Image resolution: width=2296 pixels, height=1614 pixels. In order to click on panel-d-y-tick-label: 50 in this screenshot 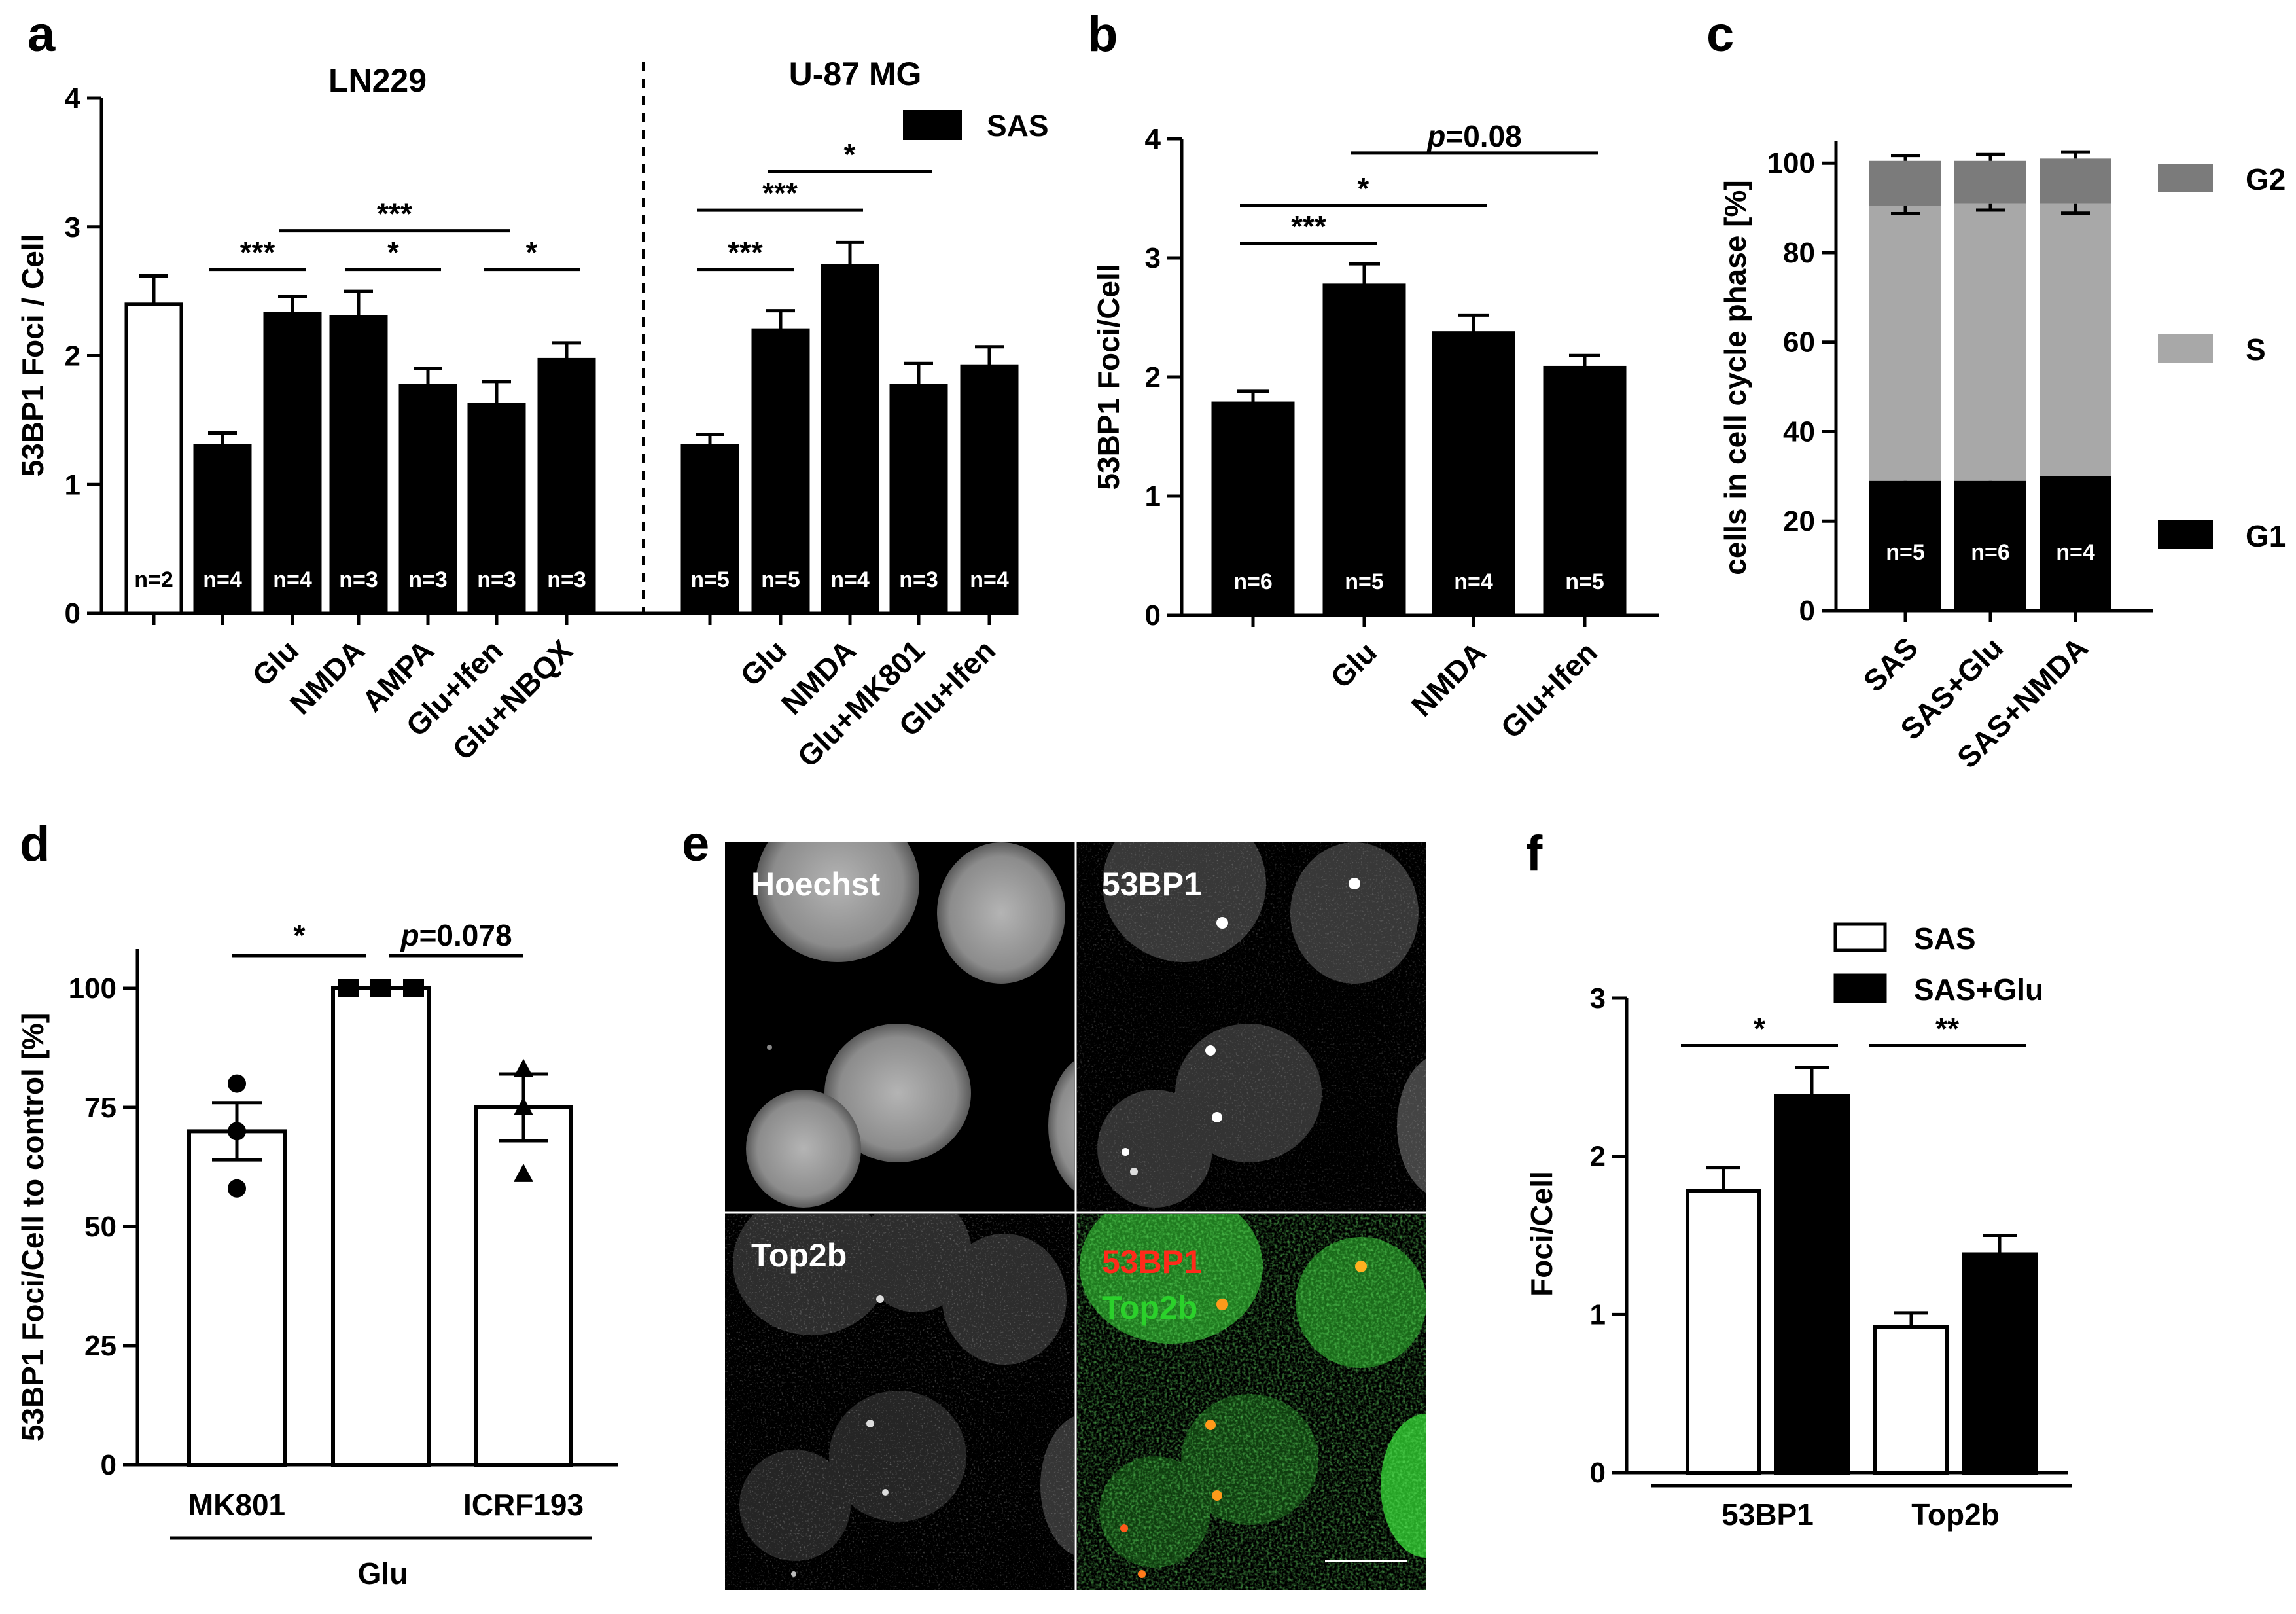, I will do `click(100, 1227)`.